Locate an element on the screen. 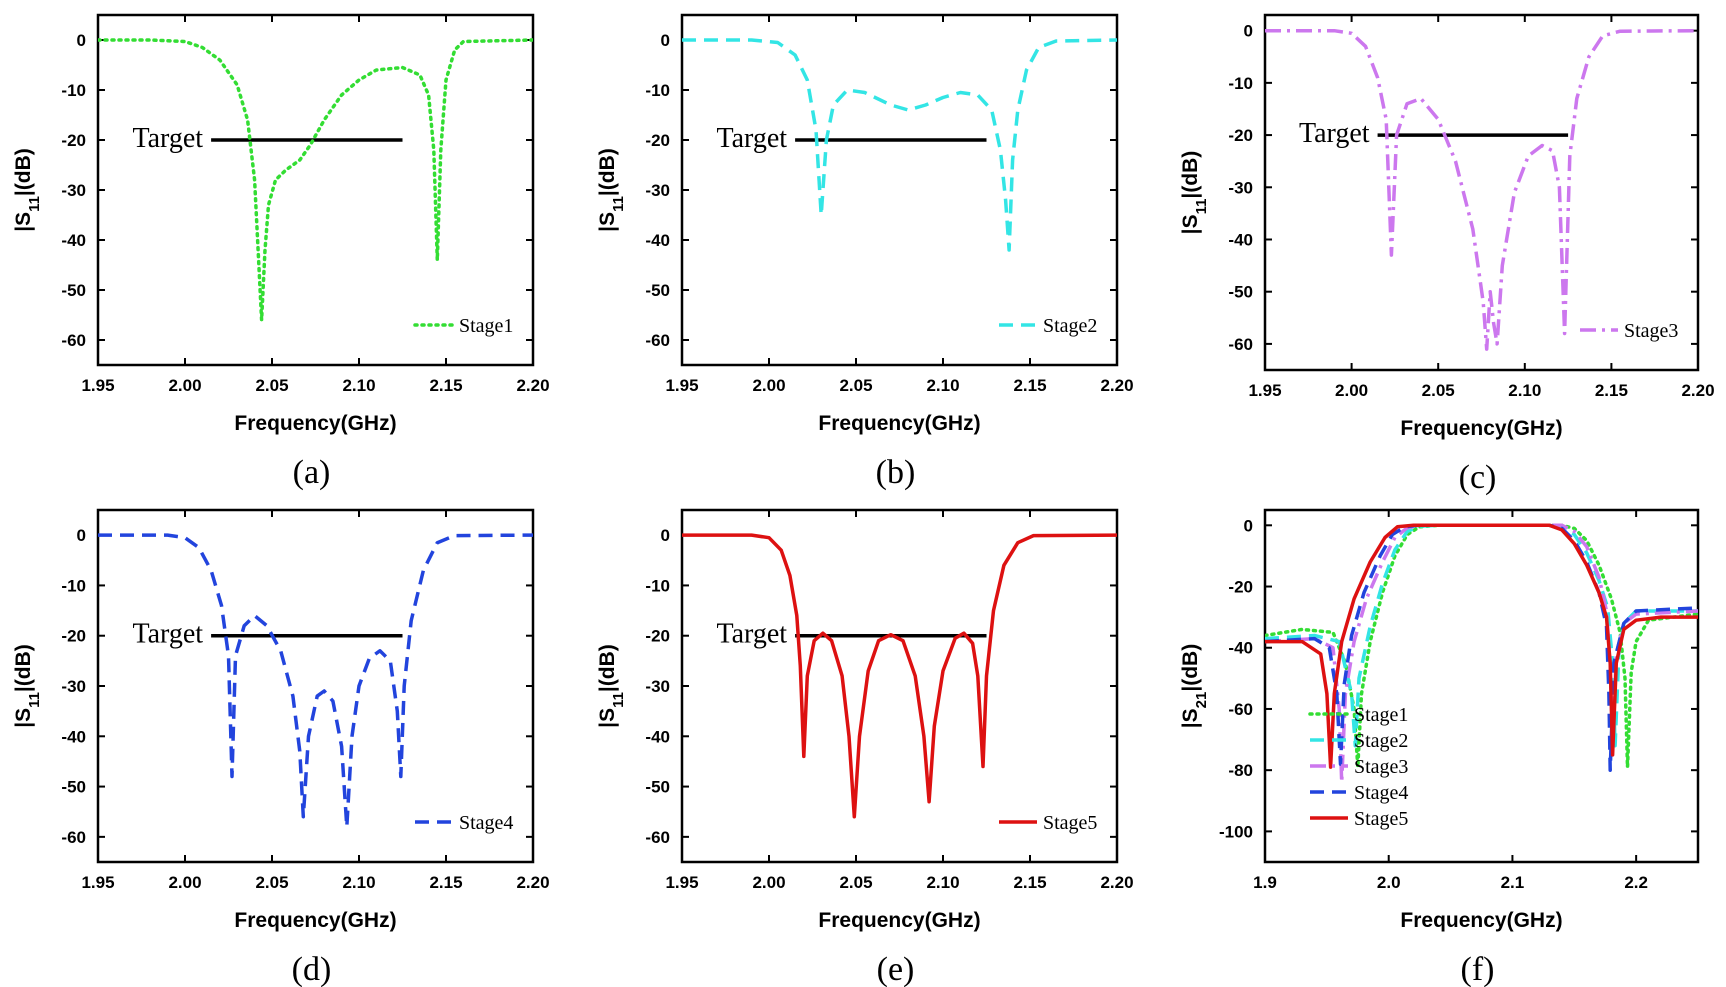 This screenshot has width=1726, height=987. x-tick-label: 1.9 is located at coordinates (1265, 882).